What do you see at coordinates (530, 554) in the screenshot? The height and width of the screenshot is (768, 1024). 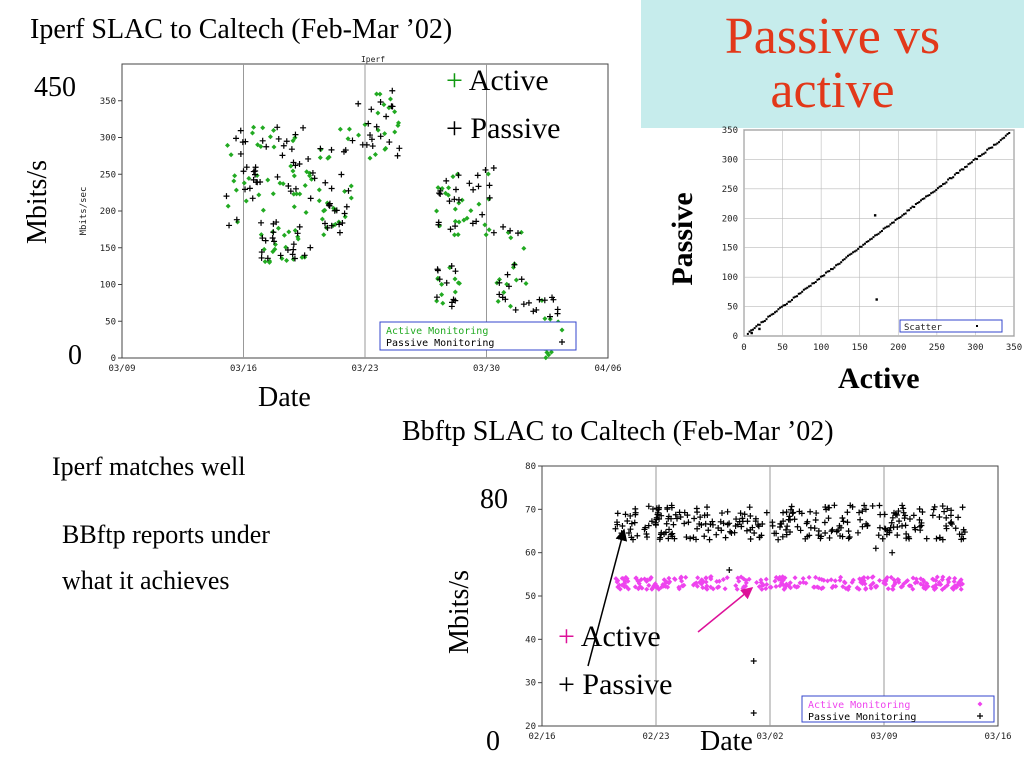 I see `bbftp-ytick-label: 60` at bounding box center [530, 554].